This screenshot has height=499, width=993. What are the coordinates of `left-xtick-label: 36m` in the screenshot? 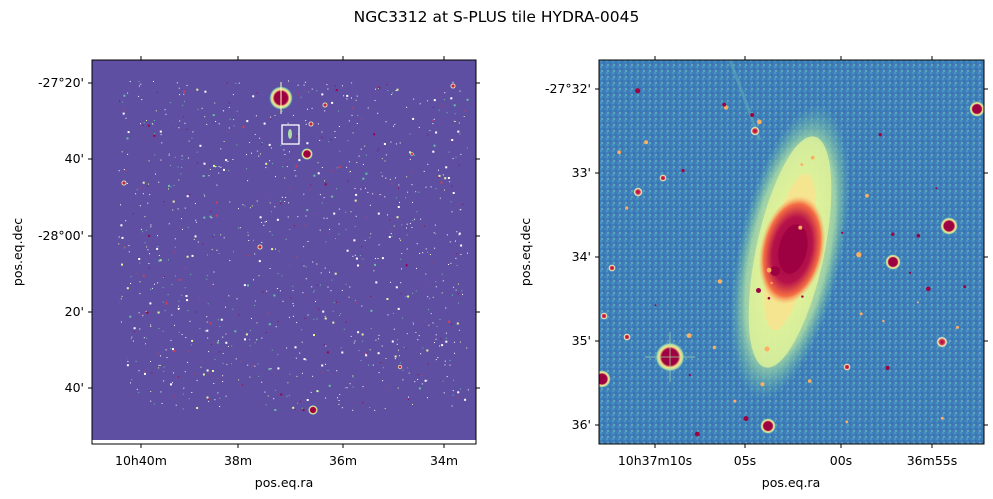 It's located at (343, 460).